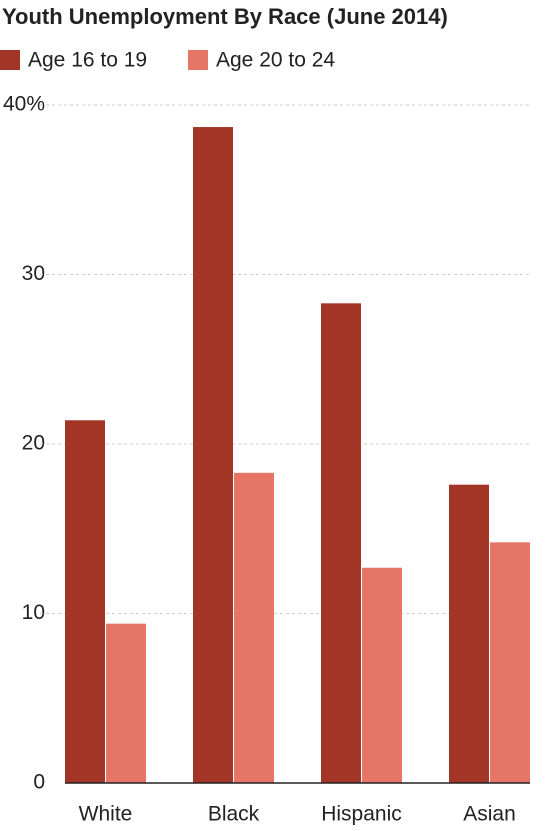 Image resolution: width=550 pixels, height=831 pixels. I want to click on legend-label: Age 20 to 24, so click(275, 60).